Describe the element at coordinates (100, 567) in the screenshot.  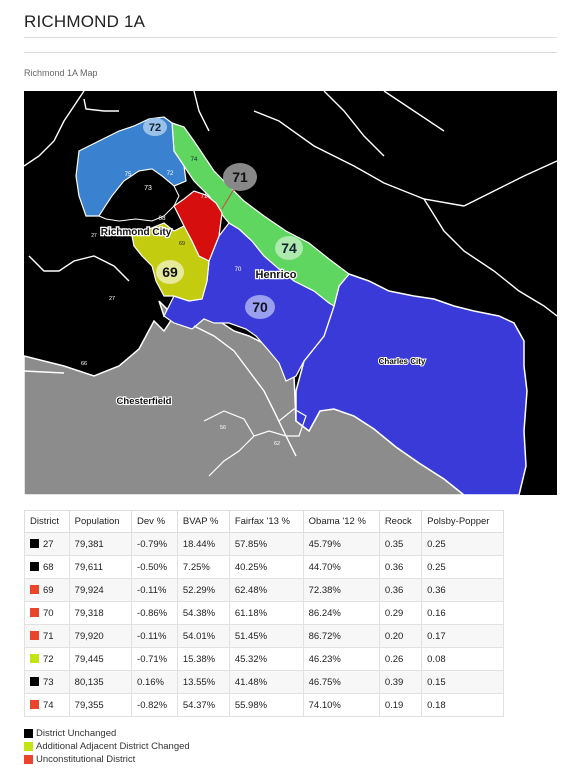
I see `cell-population: 79,611` at that location.